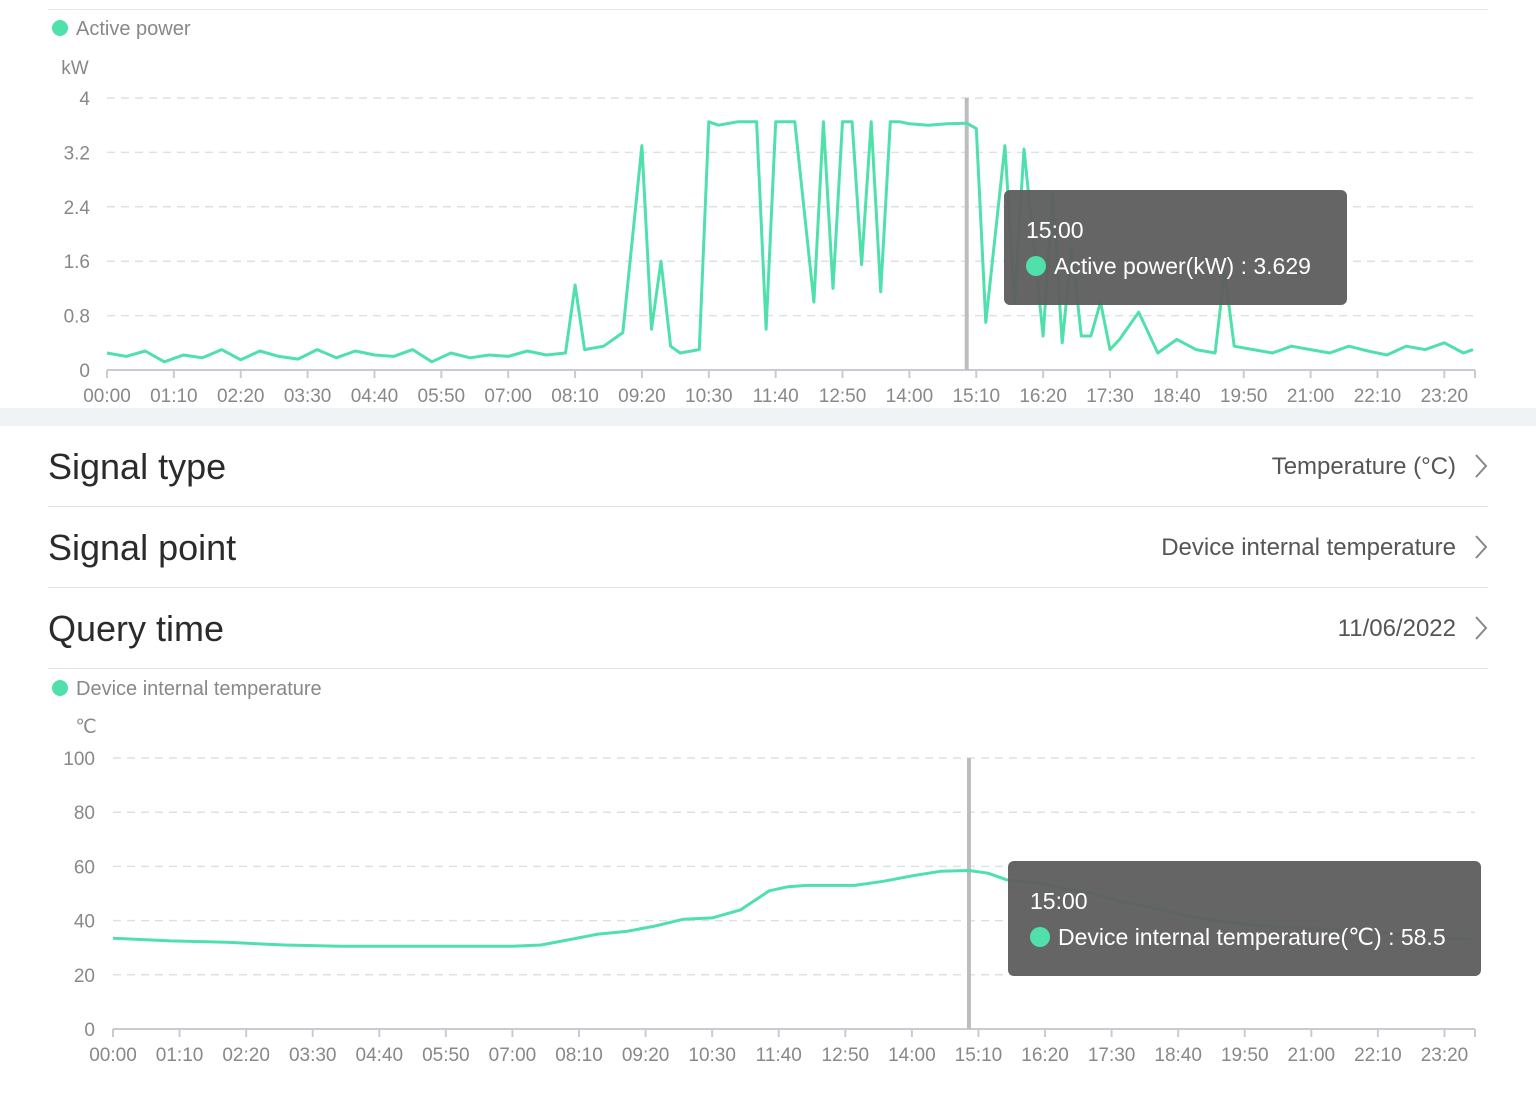 The image size is (1536, 1100). Describe the element at coordinates (84, 922) in the screenshot. I see `y-tick-label: 40` at that location.